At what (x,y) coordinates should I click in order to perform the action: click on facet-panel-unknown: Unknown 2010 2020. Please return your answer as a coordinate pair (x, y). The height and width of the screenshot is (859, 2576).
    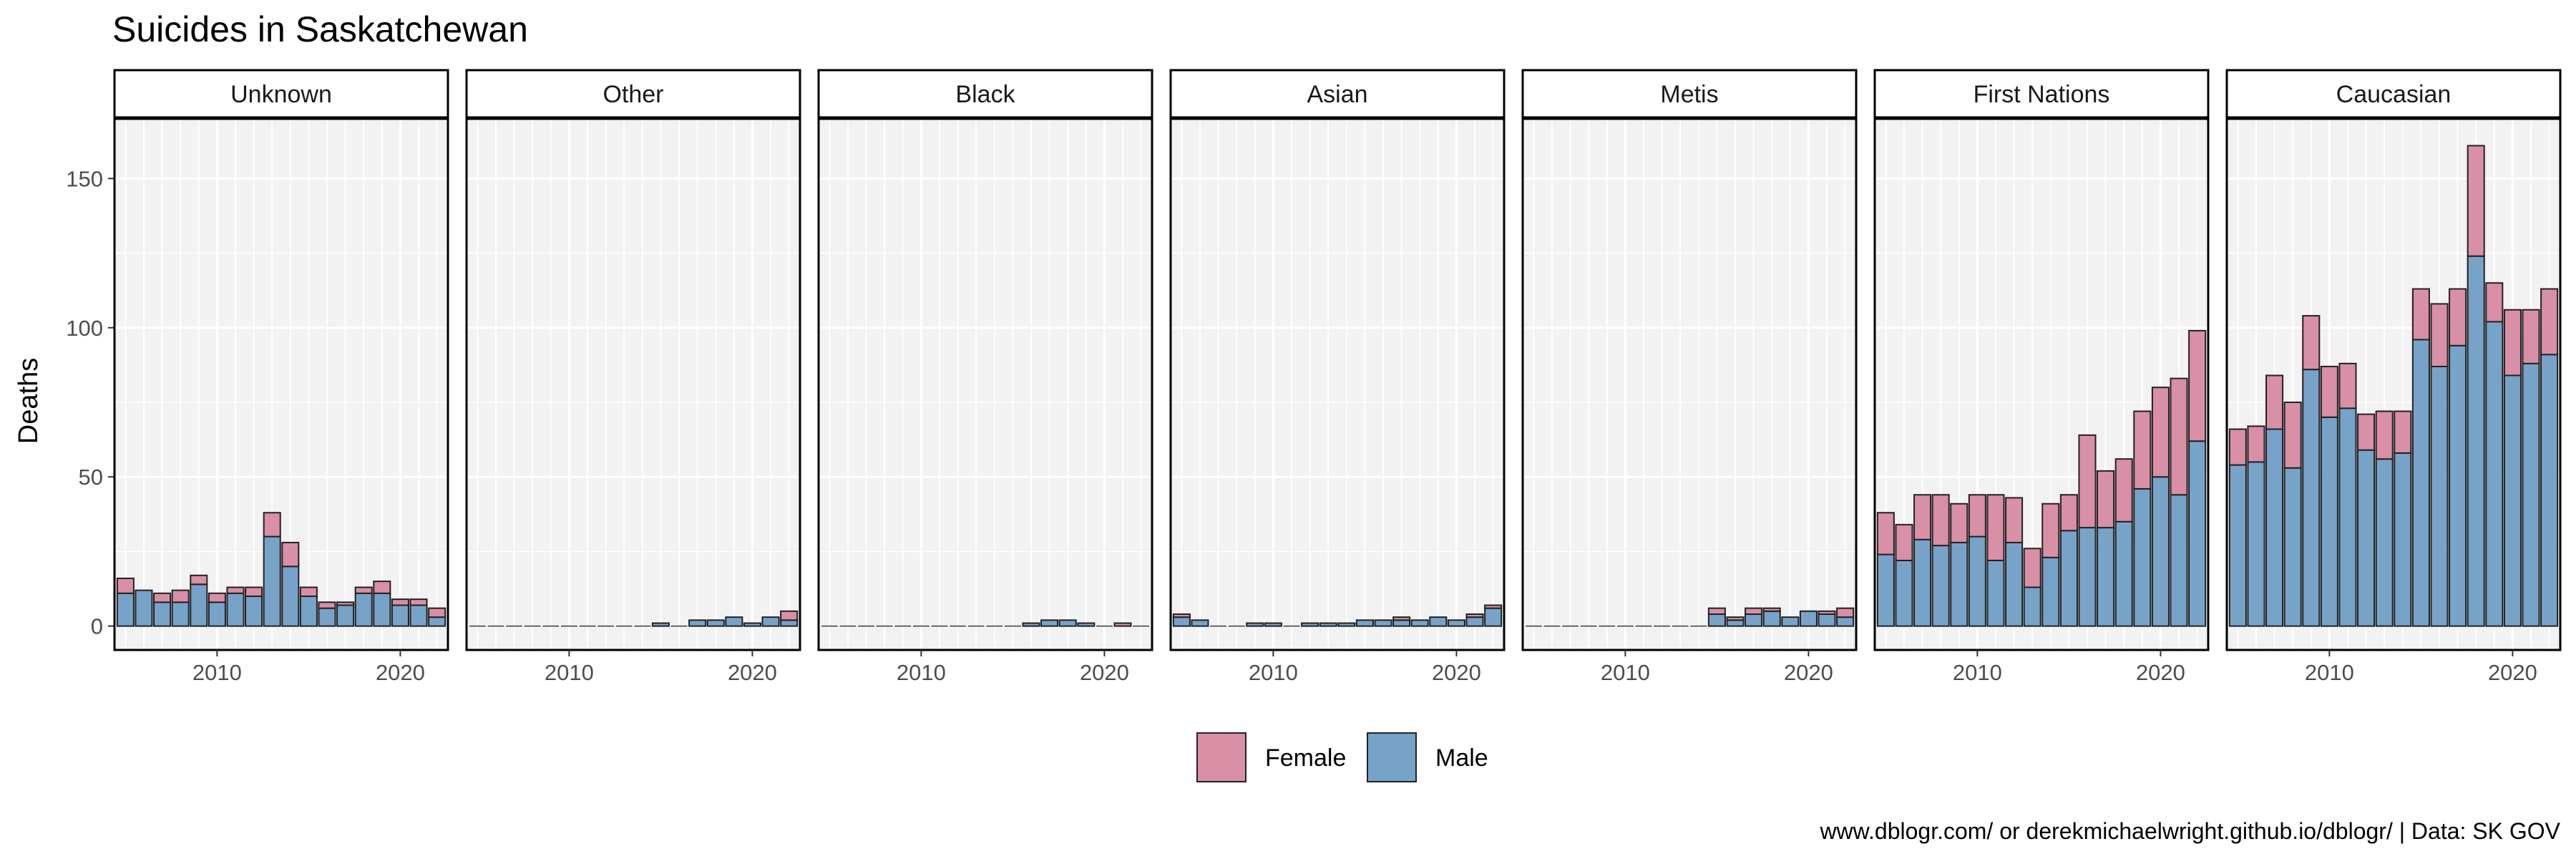
    Looking at the image, I should click on (281, 377).